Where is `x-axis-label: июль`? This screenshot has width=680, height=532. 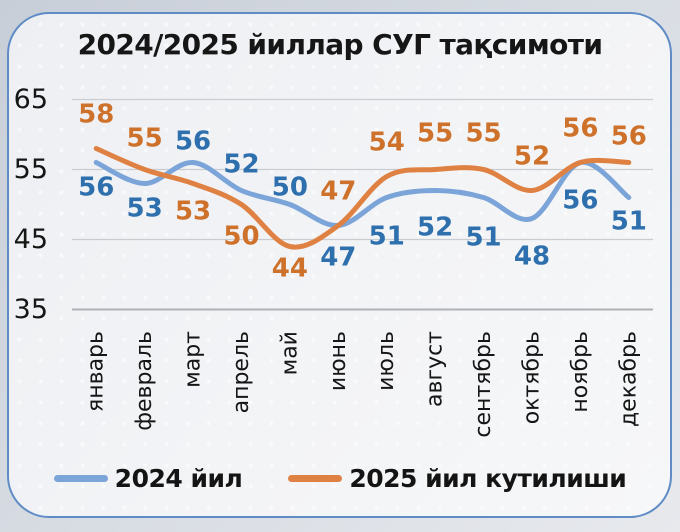 x-axis-label: июль is located at coordinates (386, 361).